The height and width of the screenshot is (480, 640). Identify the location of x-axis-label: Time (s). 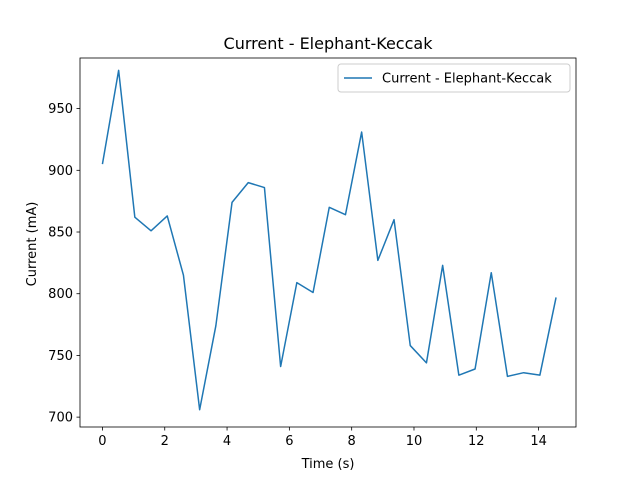
(328, 464).